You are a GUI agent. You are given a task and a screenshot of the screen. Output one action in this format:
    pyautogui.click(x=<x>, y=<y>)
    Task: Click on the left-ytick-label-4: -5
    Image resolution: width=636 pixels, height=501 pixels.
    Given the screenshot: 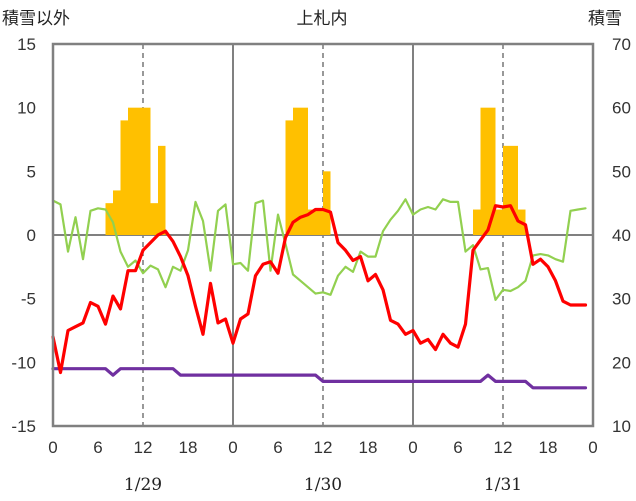 What is the action you would take?
    pyautogui.click(x=28, y=299)
    